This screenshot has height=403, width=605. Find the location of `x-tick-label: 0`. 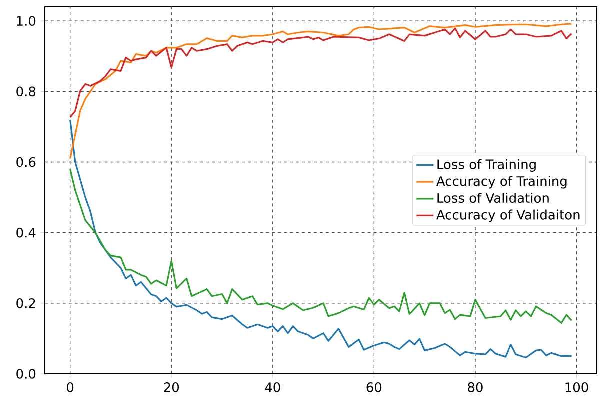

x-tick-label: 0 is located at coordinates (70, 387).